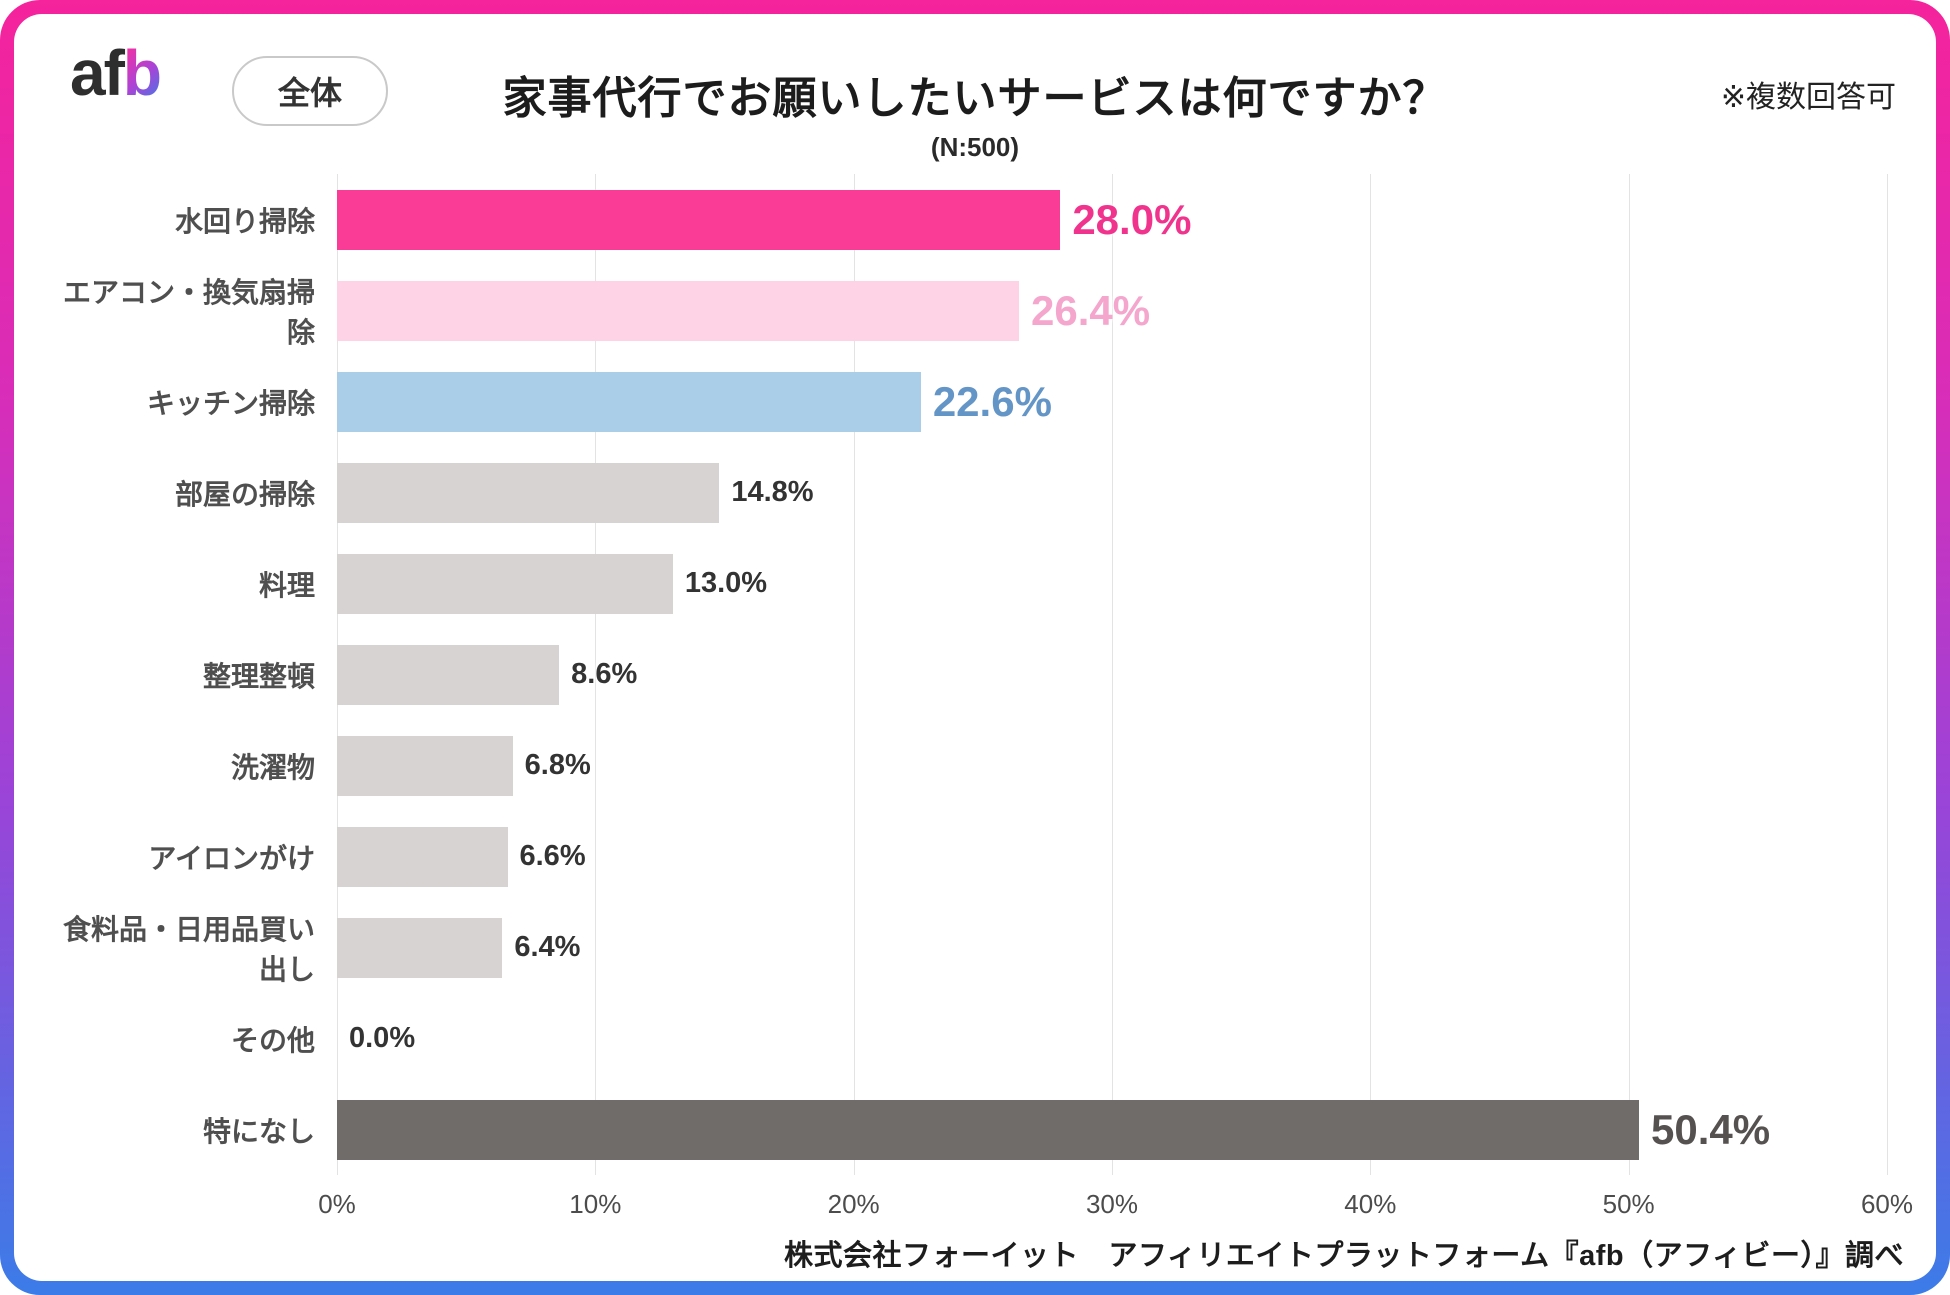  Describe the element at coordinates (244, 494) in the screenshot. I see `category-label: 部屋の掃除` at that location.